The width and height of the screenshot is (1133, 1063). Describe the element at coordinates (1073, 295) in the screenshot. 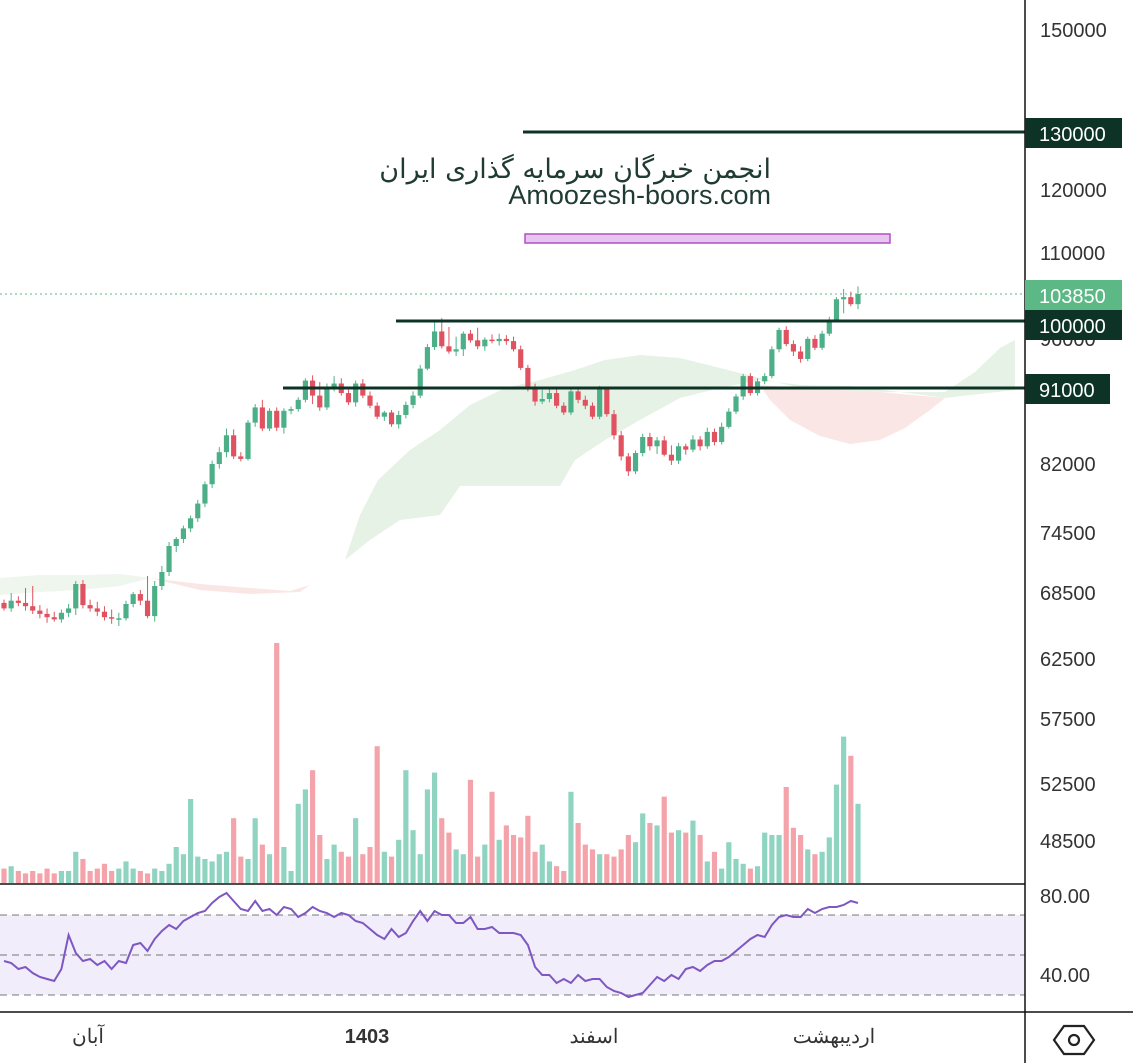

I see `price-tag-last: 103850` at that location.